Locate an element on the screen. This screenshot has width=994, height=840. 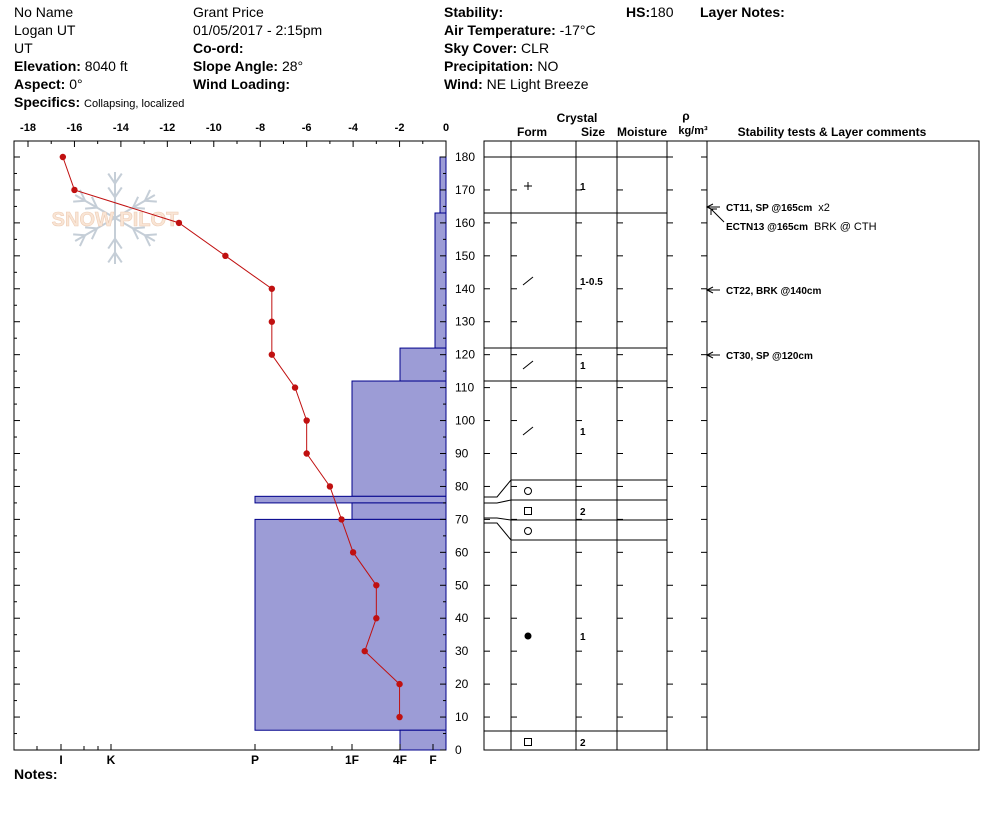
wind-loading-label: Wind Loading: is located at coordinates (242, 84).